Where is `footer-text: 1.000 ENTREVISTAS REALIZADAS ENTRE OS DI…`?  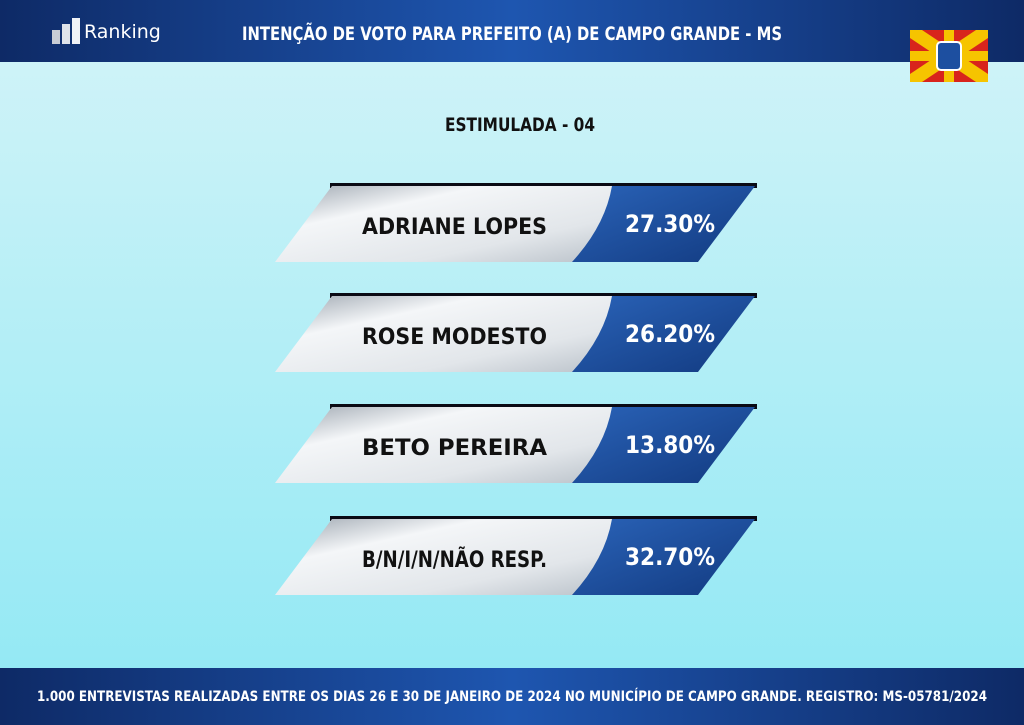 footer-text: 1.000 ENTREVISTAS REALIZADAS ENTRE OS DI… is located at coordinates (512, 696).